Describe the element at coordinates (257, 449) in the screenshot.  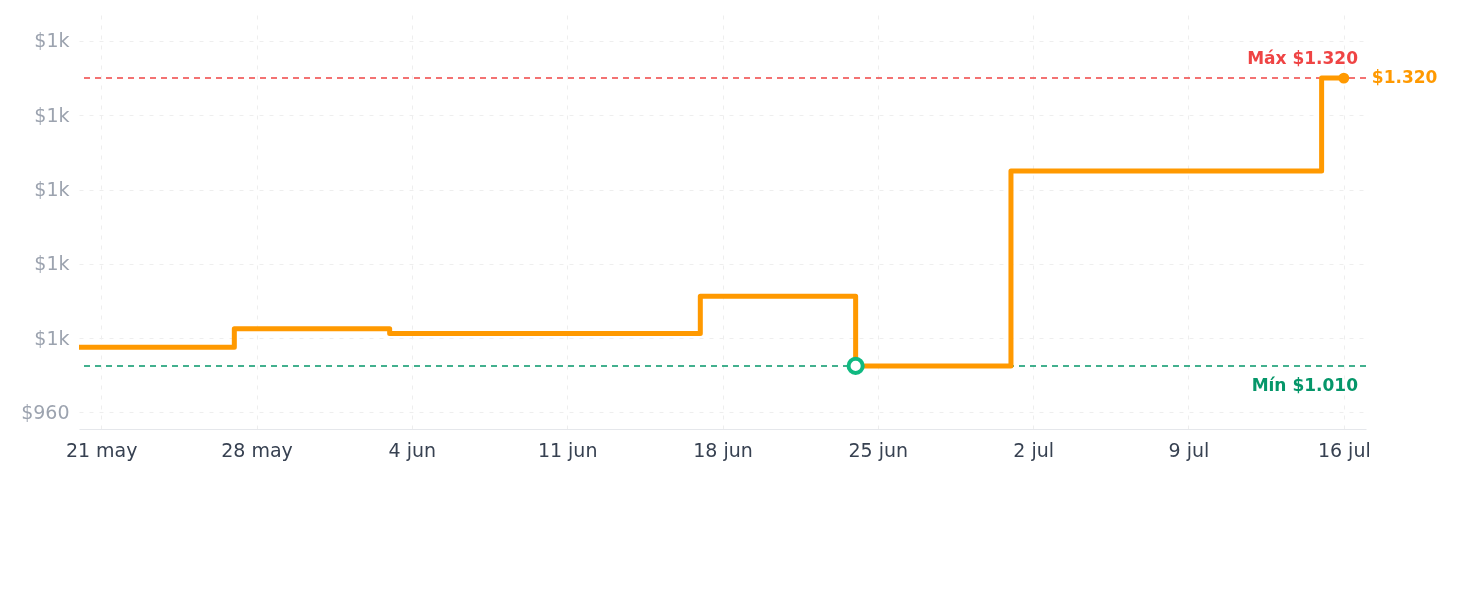
I see `x-tick-label: 28 may` at that location.